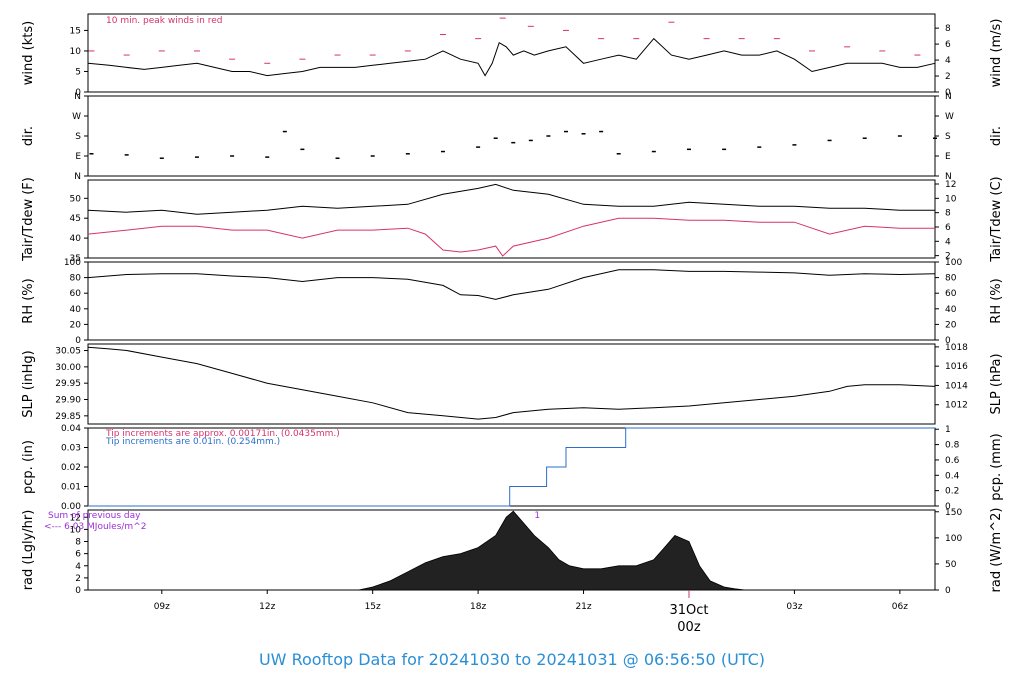 The image size is (1024, 700). Describe the element at coordinates (952, 476) in the screenshot. I see `right-tick-label: 0.4` at that location.